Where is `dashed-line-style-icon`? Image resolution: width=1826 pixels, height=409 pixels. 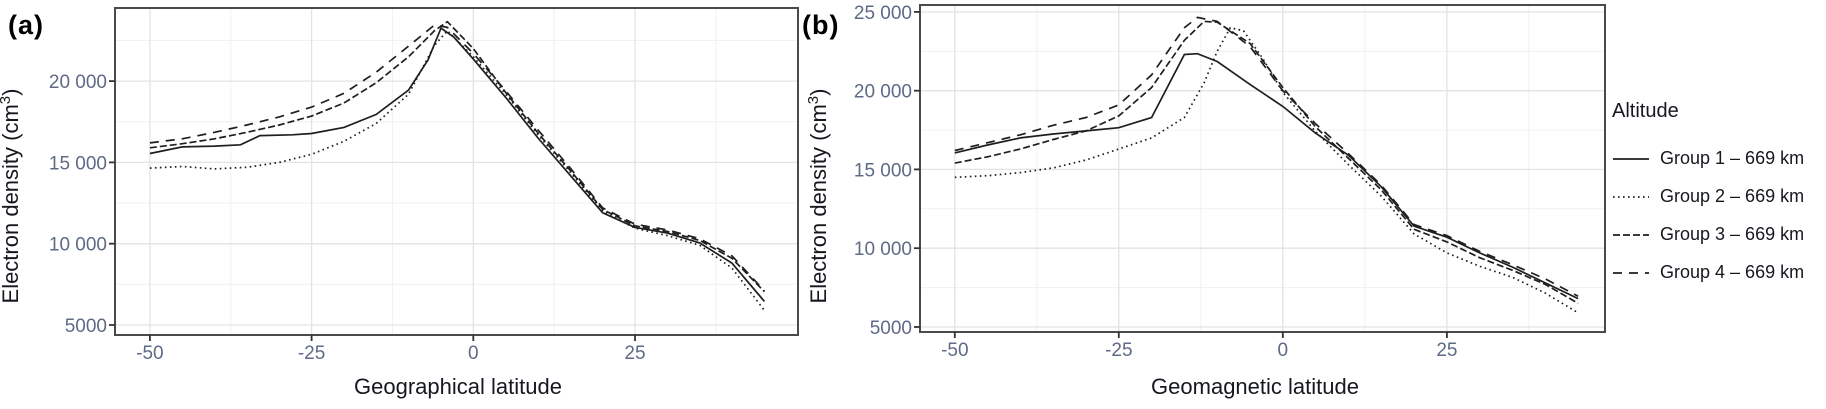 dashed-line-style-icon is located at coordinates (1631, 234).